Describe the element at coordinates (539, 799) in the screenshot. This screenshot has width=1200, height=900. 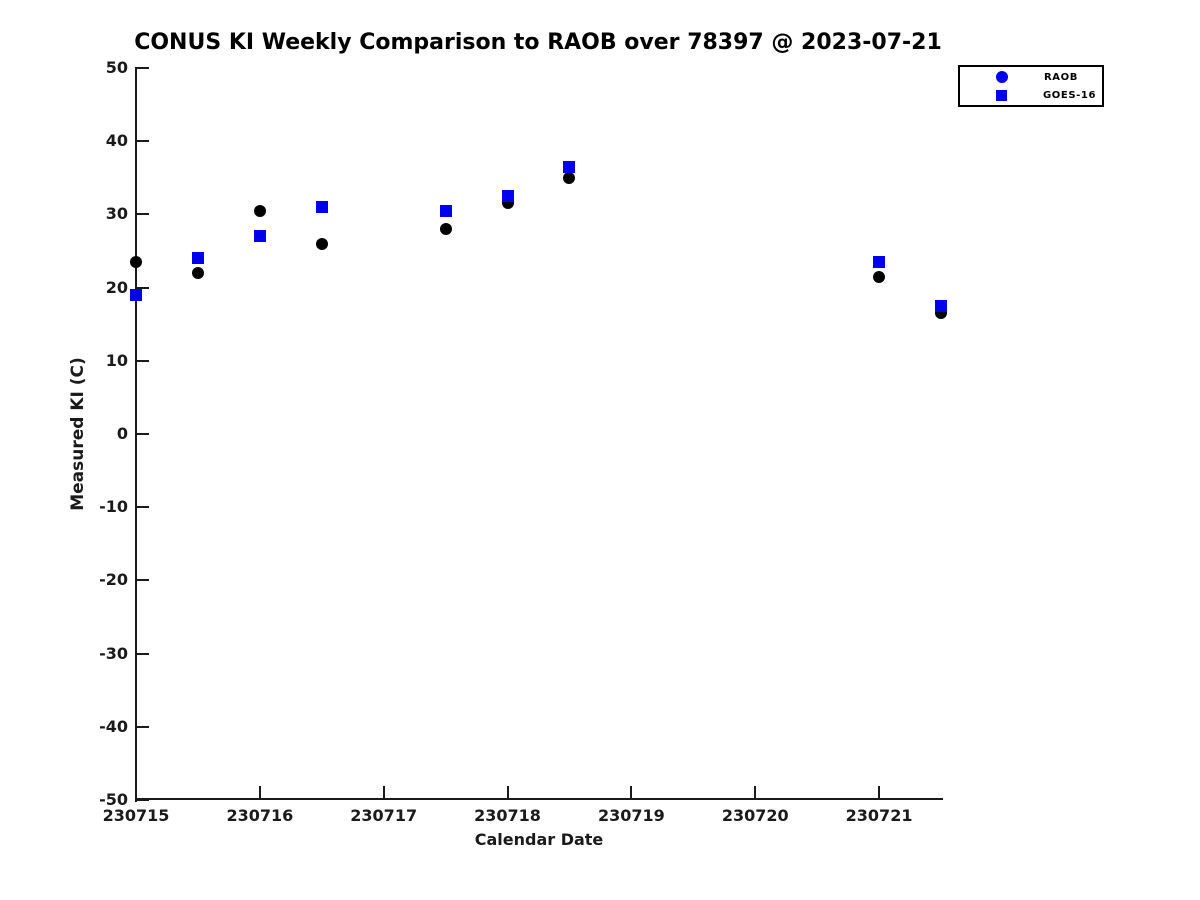
I see `x-axis-spine` at that location.